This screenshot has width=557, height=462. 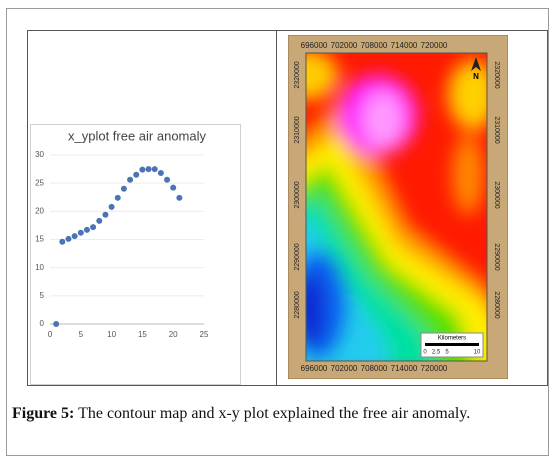 What do you see at coordinates (39, 154) in the screenshot?
I see `y-tick-label: 30` at bounding box center [39, 154].